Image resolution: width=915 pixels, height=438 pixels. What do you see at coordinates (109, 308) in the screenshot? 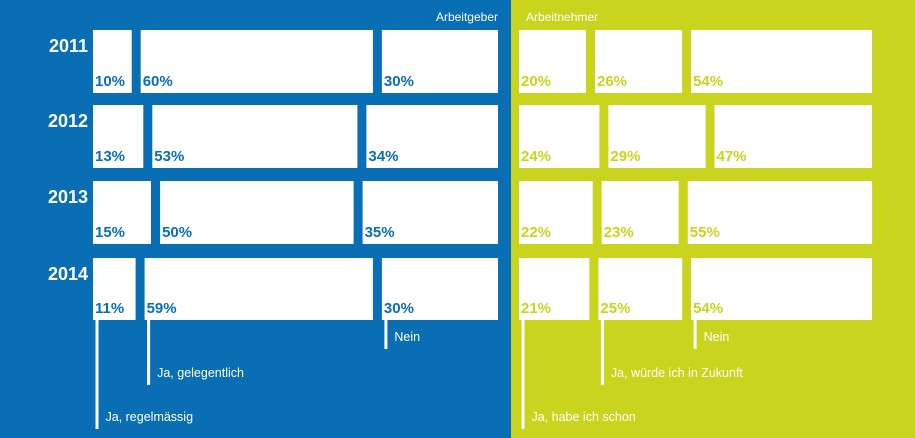
I see `data-label: 11%` at bounding box center [109, 308].